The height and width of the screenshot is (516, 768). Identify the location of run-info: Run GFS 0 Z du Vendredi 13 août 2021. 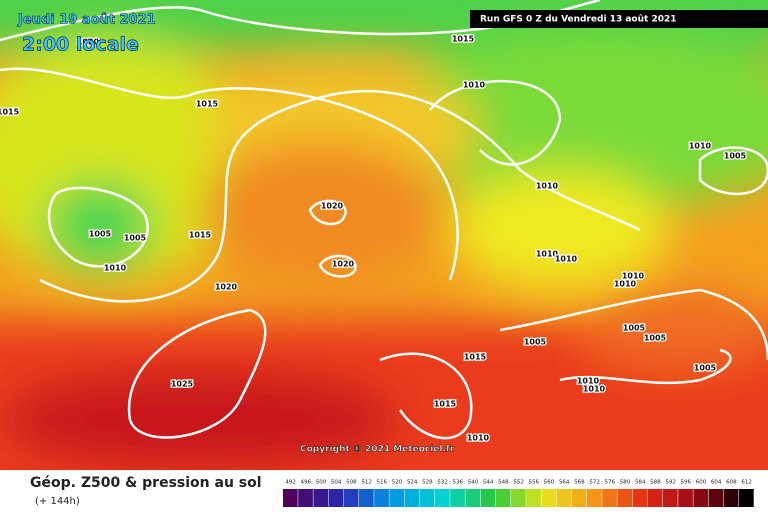
(578, 20).